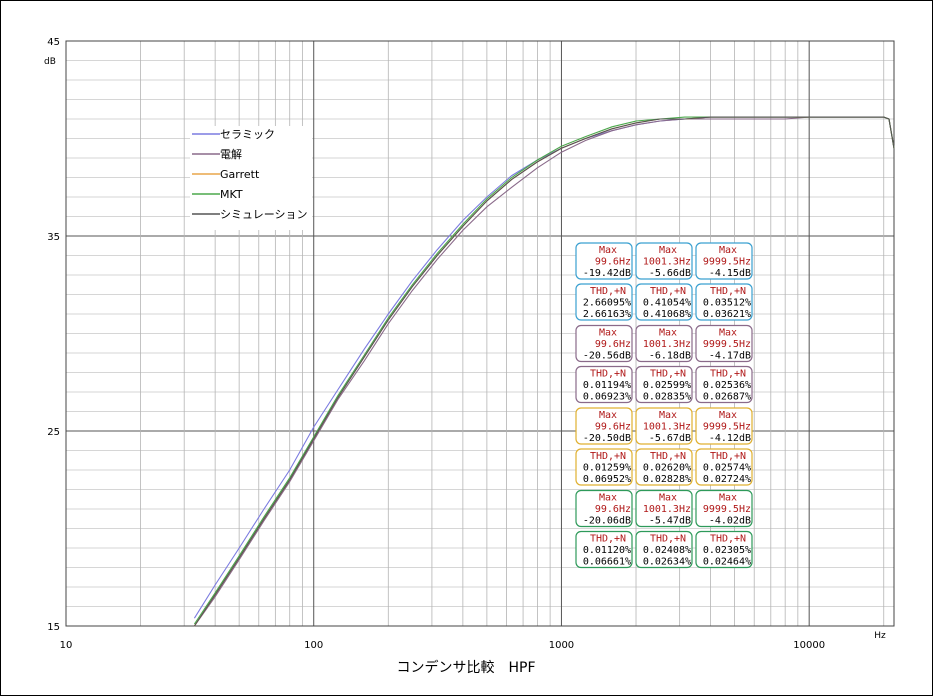  I want to click on readout-value: -4.12dB, so click(730, 438).